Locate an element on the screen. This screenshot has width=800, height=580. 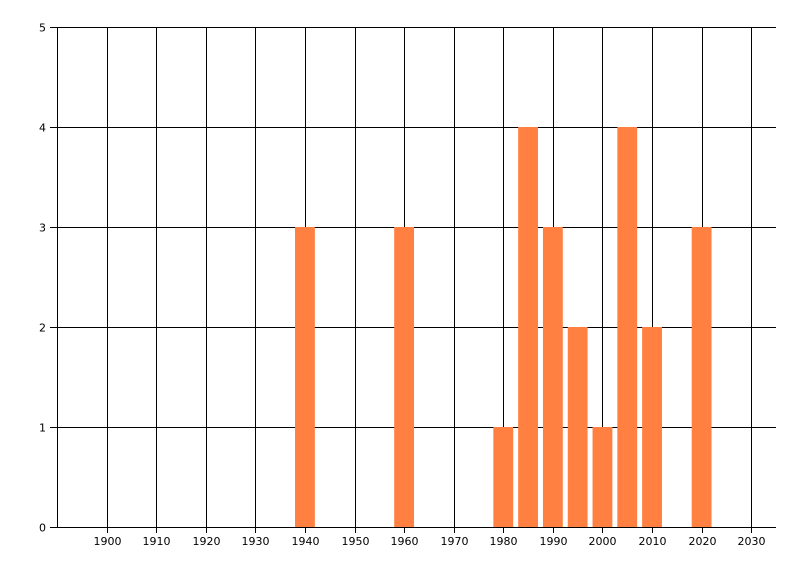
x-tick-label: 2010 is located at coordinates (653, 541).